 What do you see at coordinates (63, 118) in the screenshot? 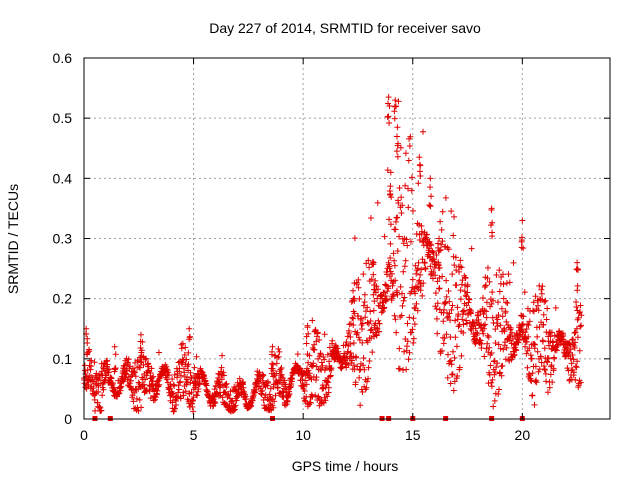
I see `y-tick-label: 0.5` at bounding box center [63, 118].